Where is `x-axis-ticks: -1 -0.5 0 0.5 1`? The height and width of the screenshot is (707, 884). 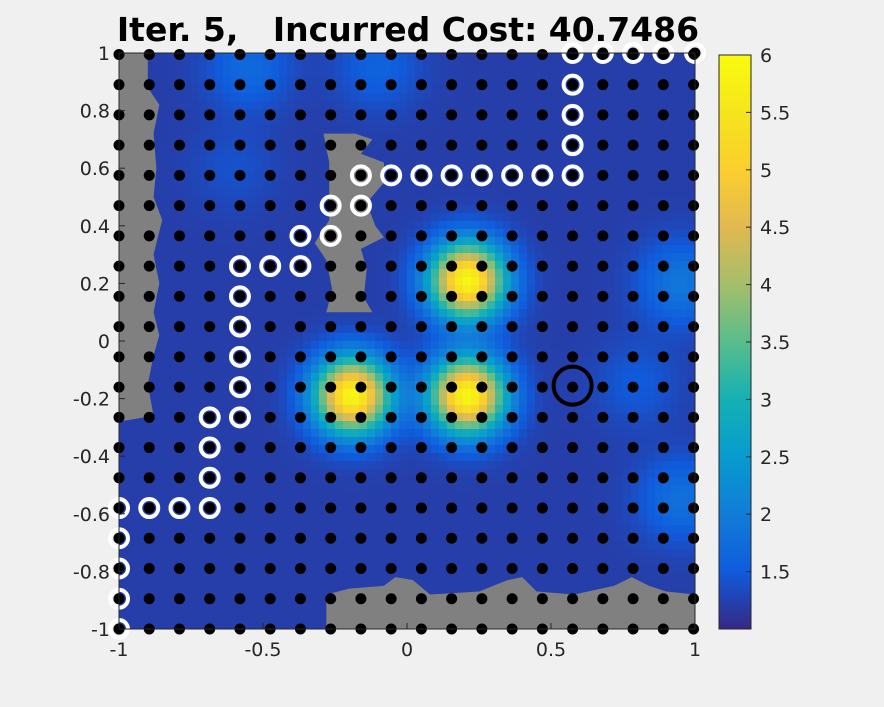 x-axis-ticks: -1 -0.5 0 0.5 1 is located at coordinates (405, 642).